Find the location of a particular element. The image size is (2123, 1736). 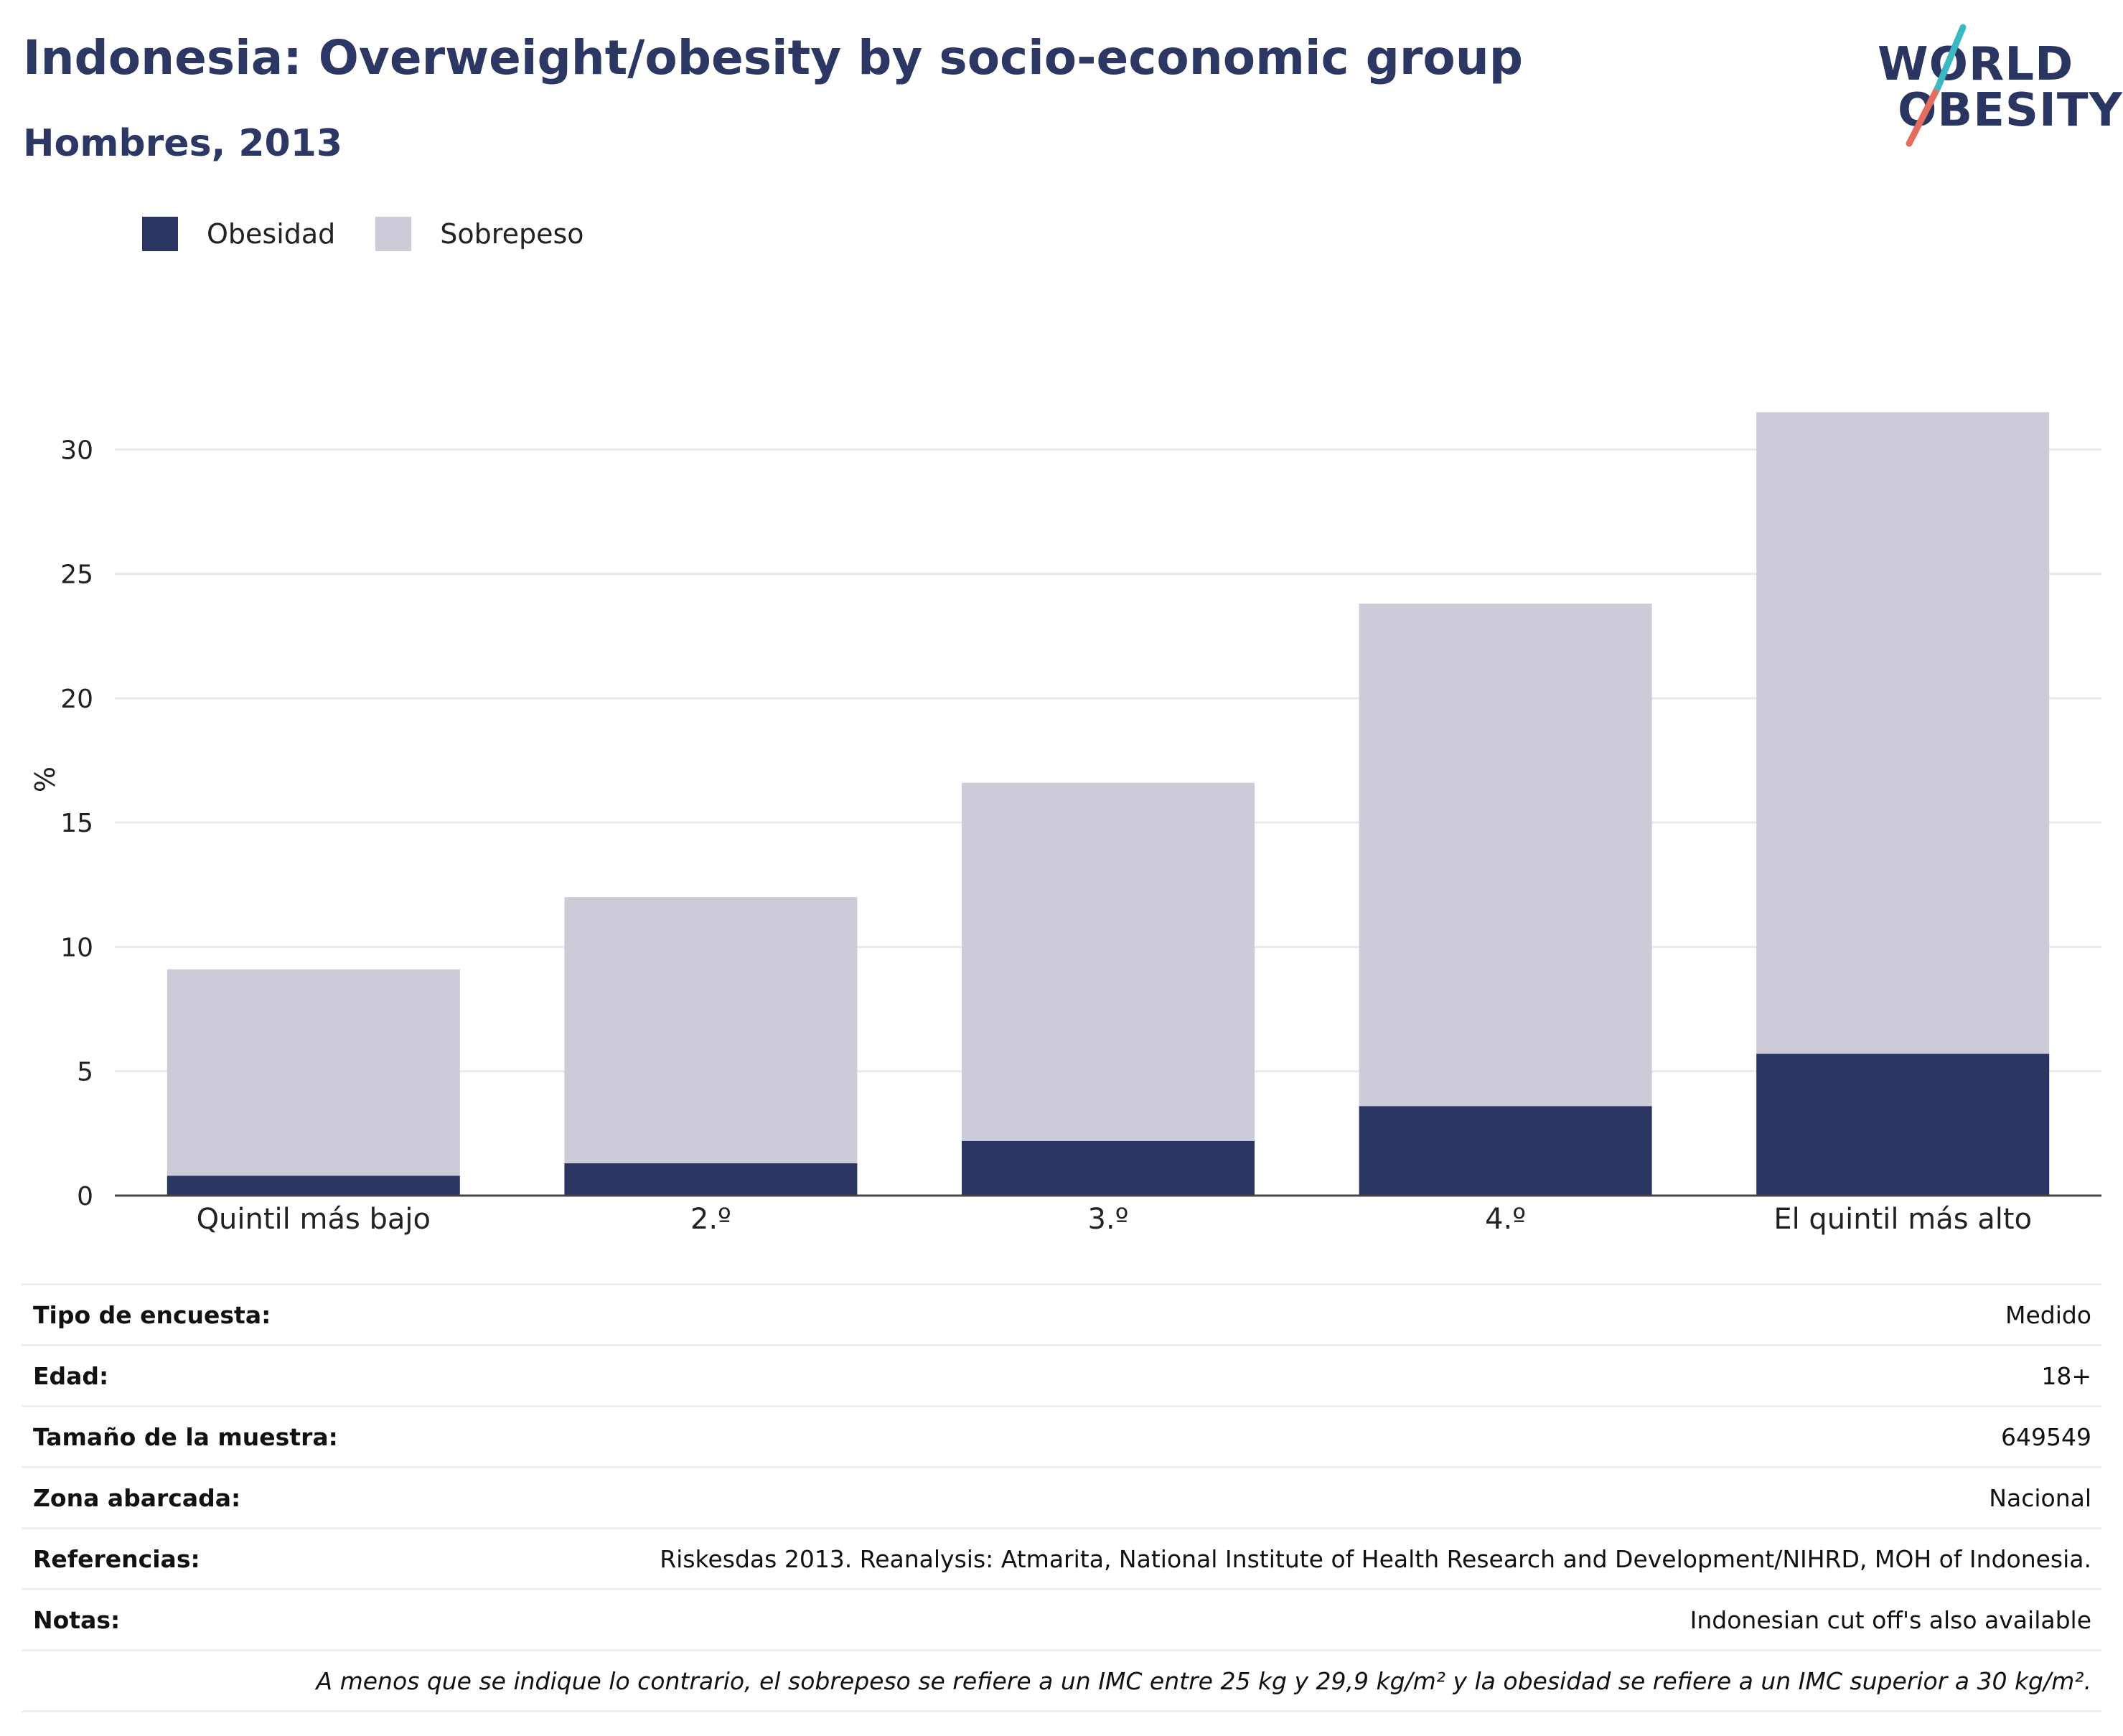

x-tick-label: Quintil más bajo is located at coordinates (314, 1219).